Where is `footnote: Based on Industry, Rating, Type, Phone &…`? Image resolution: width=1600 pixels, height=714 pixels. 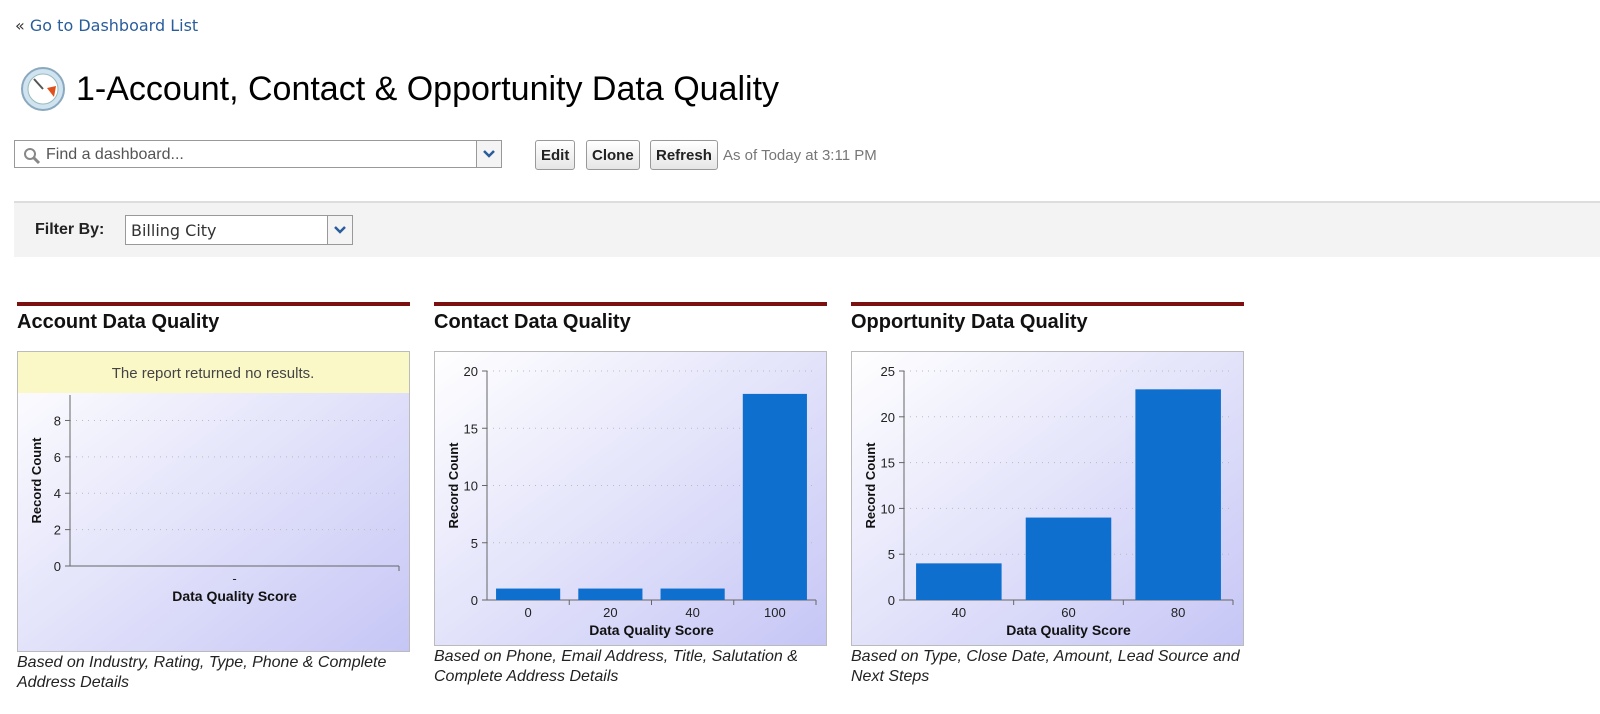 footnote: Based on Industry, Rating, Type, Phone &… is located at coordinates (202, 672).